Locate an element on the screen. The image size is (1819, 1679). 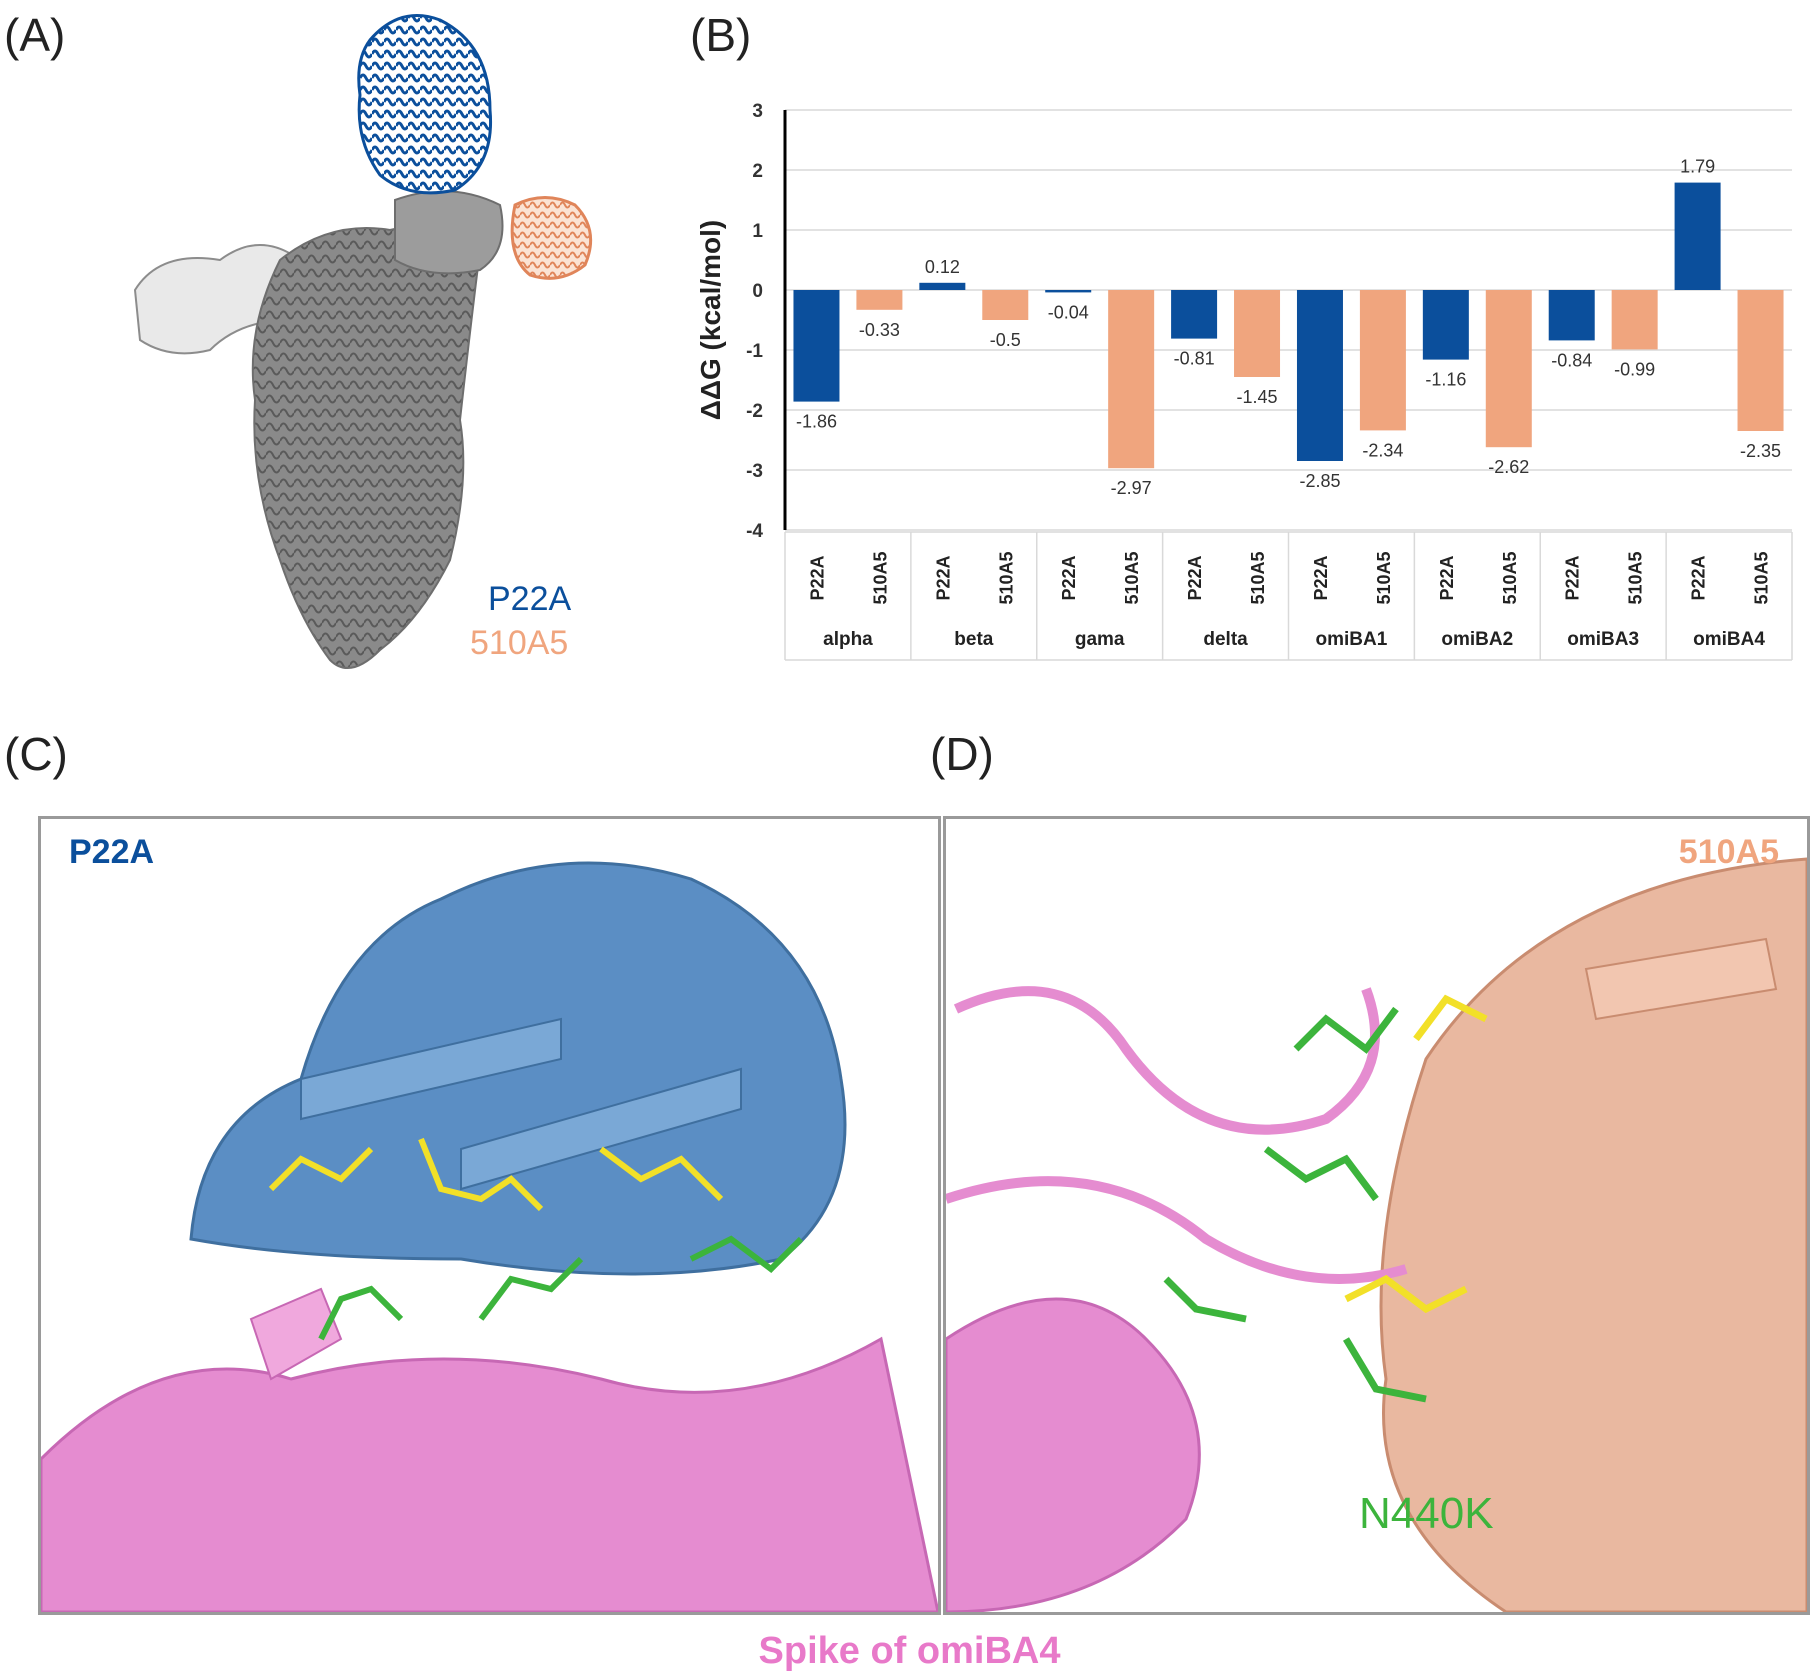
panel-label-b: (B) is located at coordinates (721, 35).